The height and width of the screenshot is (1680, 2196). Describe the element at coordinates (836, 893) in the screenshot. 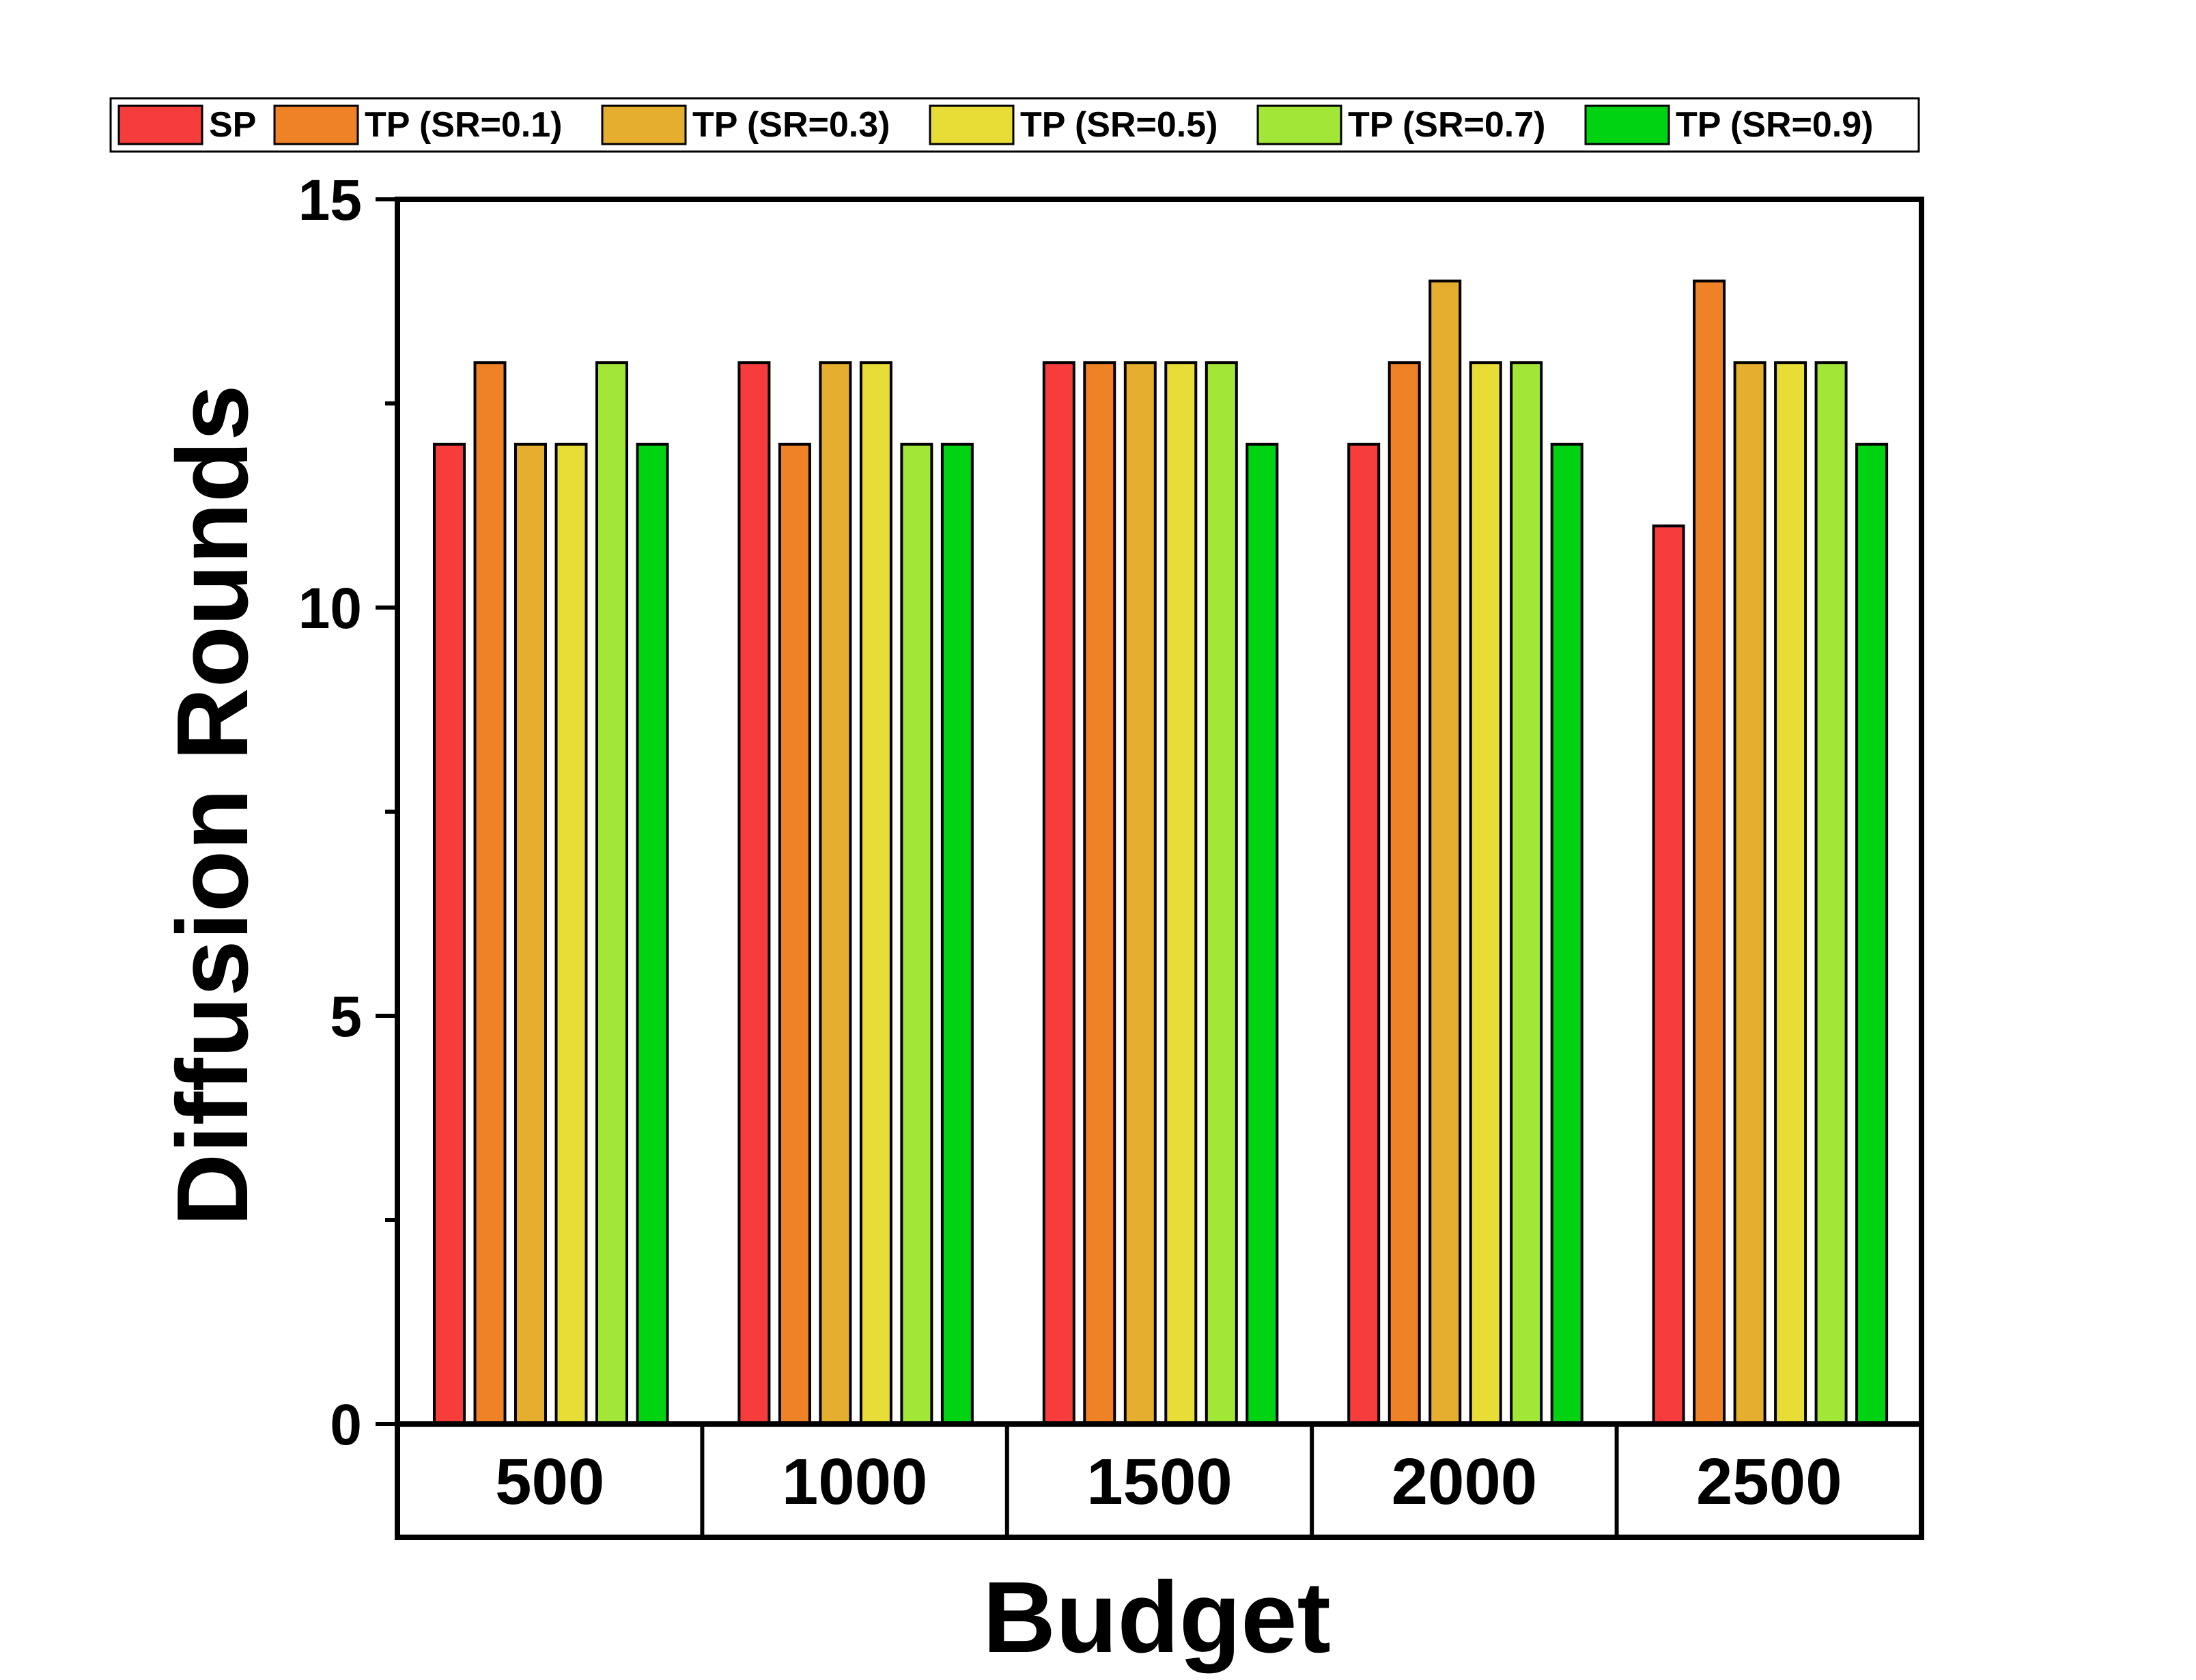

I see `bar-tp-sr-0-3--1000` at that location.